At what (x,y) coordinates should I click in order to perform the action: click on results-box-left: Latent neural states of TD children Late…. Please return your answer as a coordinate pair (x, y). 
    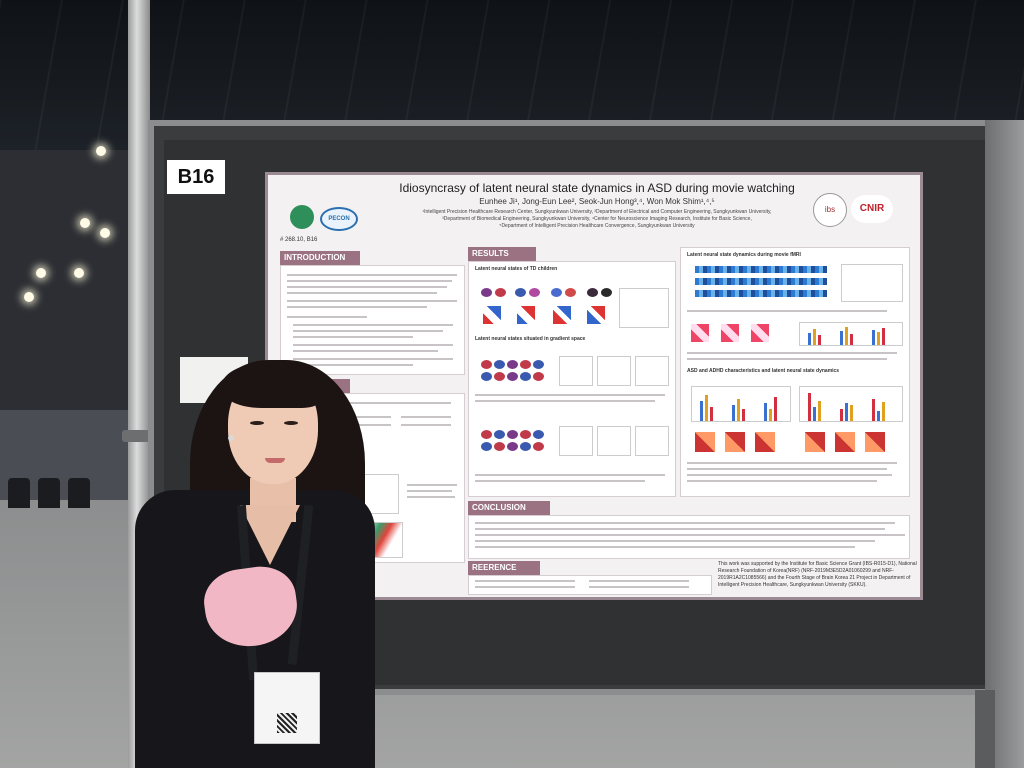
    Looking at the image, I should click on (572, 379).